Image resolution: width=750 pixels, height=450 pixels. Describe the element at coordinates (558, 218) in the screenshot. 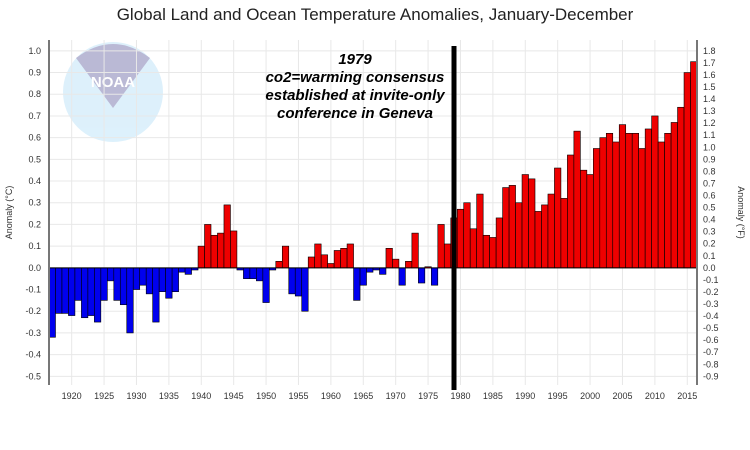

I see `bar-1995` at that location.